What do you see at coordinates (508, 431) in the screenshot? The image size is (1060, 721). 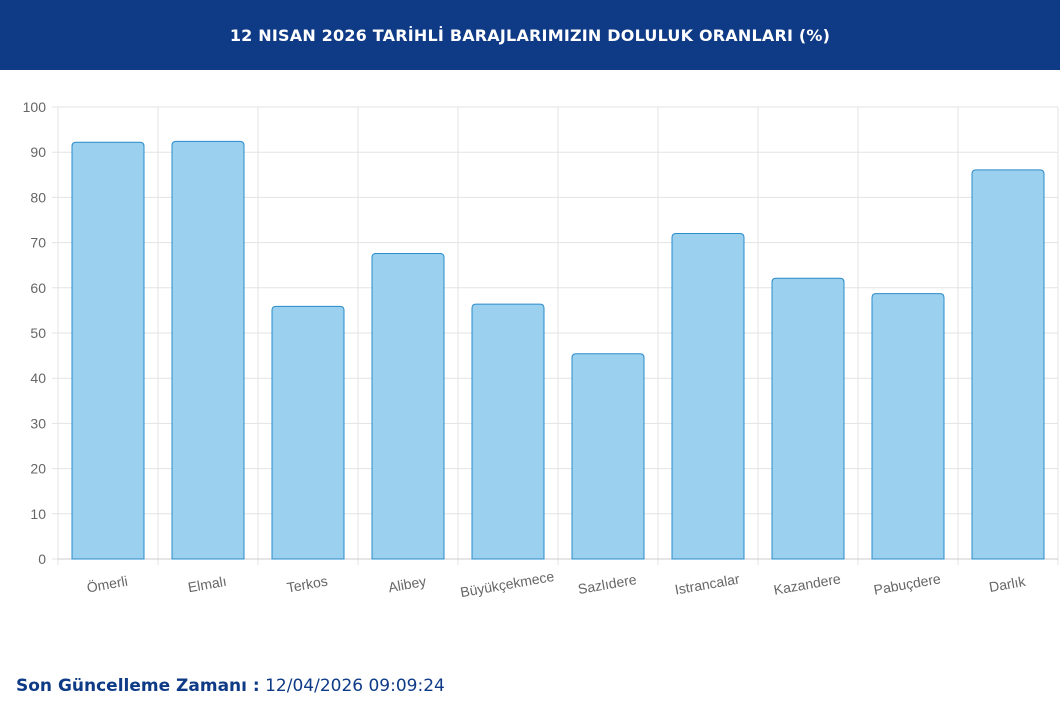 I see `bar-büyükçekmece` at bounding box center [508, 431].